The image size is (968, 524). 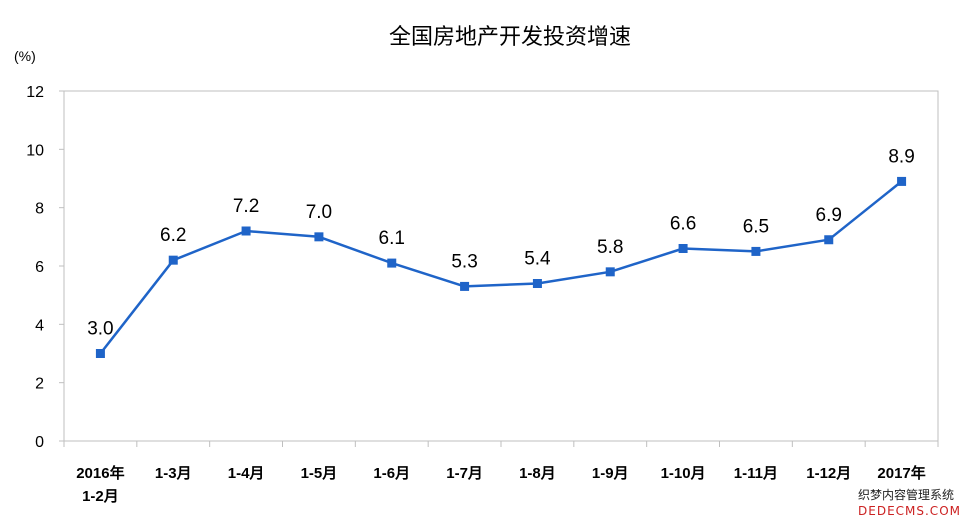 I want to click on data-label: 5.3, so click(x=464, y=261).